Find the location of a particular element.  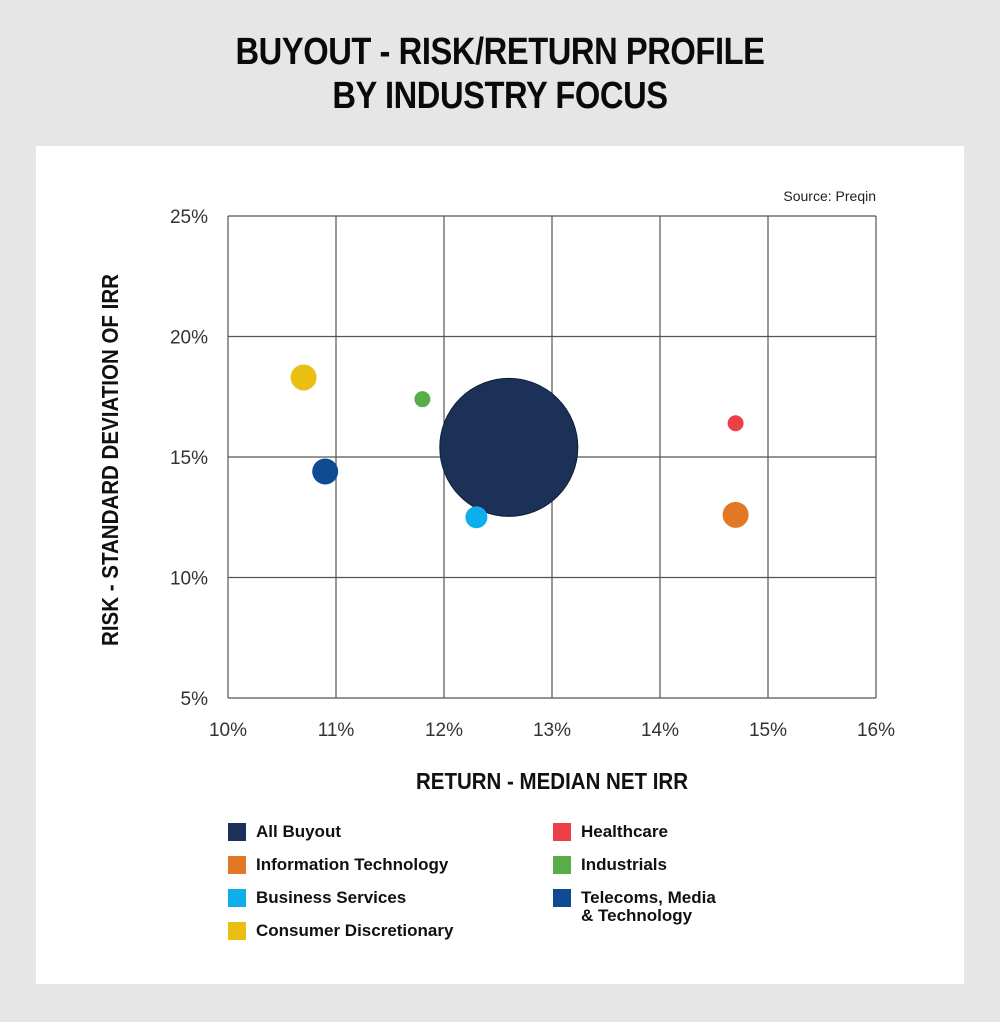

chart-title-line-2: BY INDUSTRY FOCUS is located at coordinates (500, 96).